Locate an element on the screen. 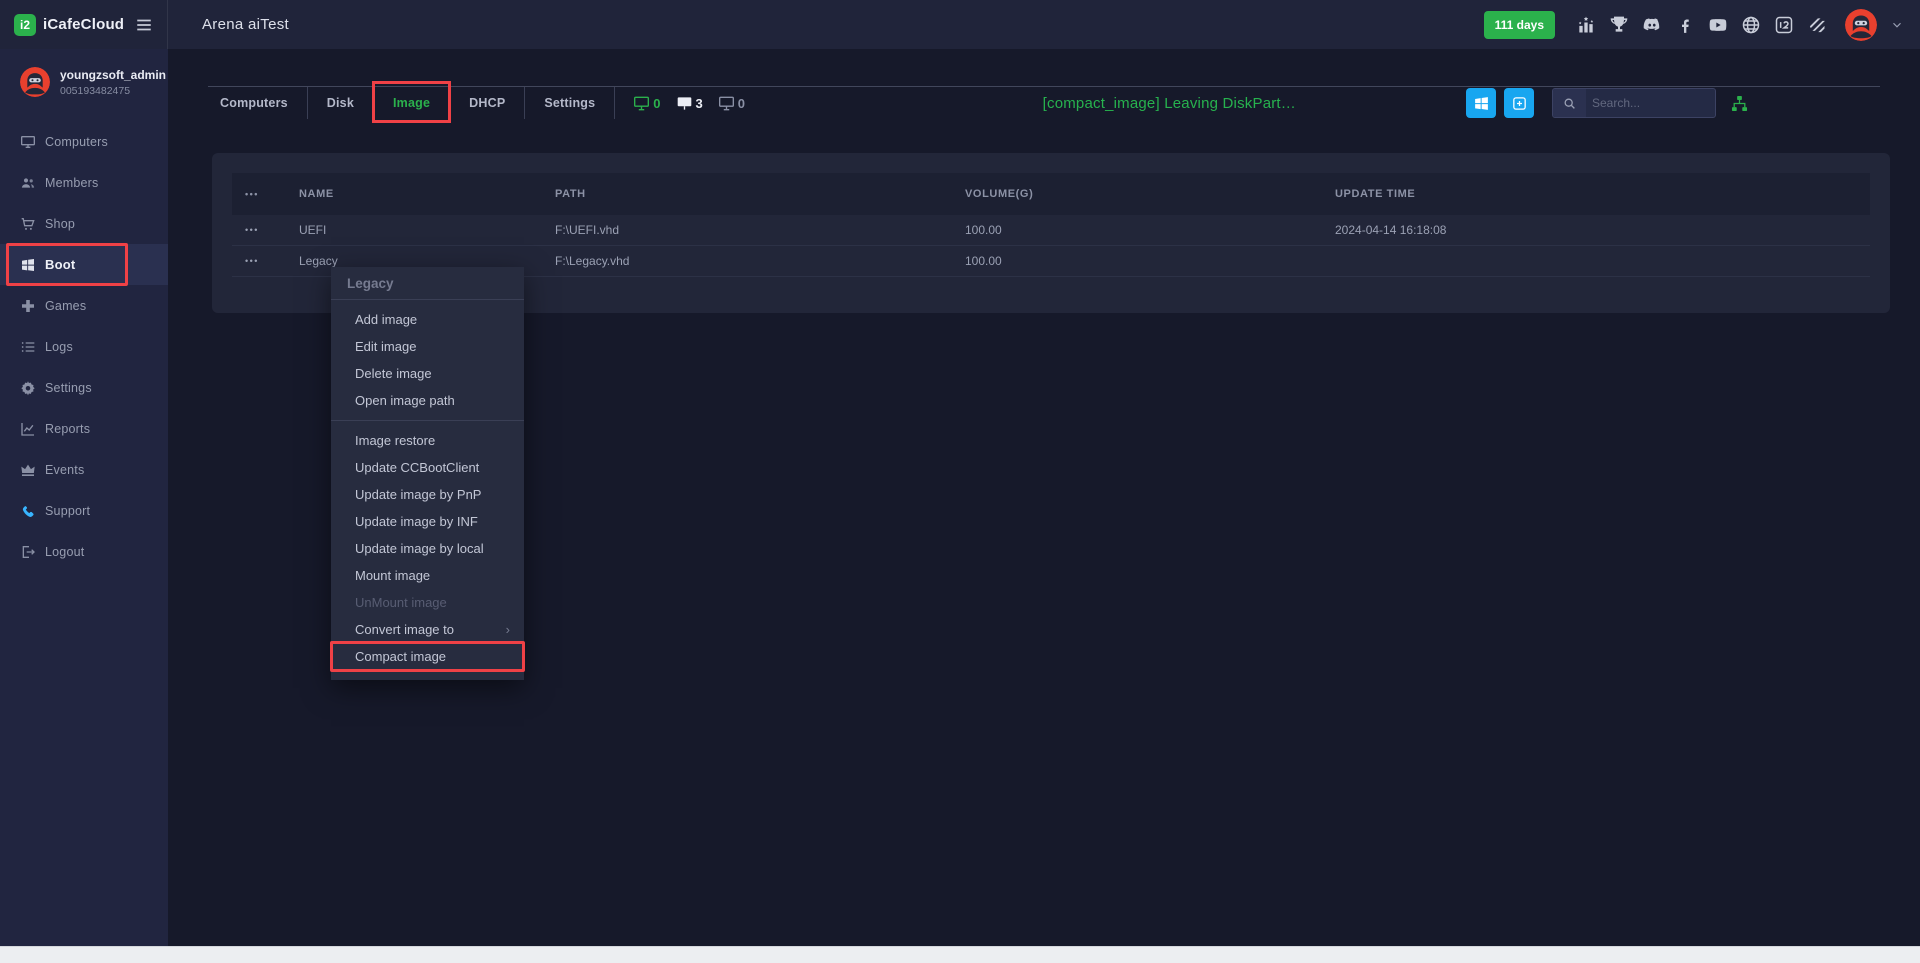 Image resolution: width=1920 pixels, height=963 pixels. globe-icon is located at coordinates (1751, 25).